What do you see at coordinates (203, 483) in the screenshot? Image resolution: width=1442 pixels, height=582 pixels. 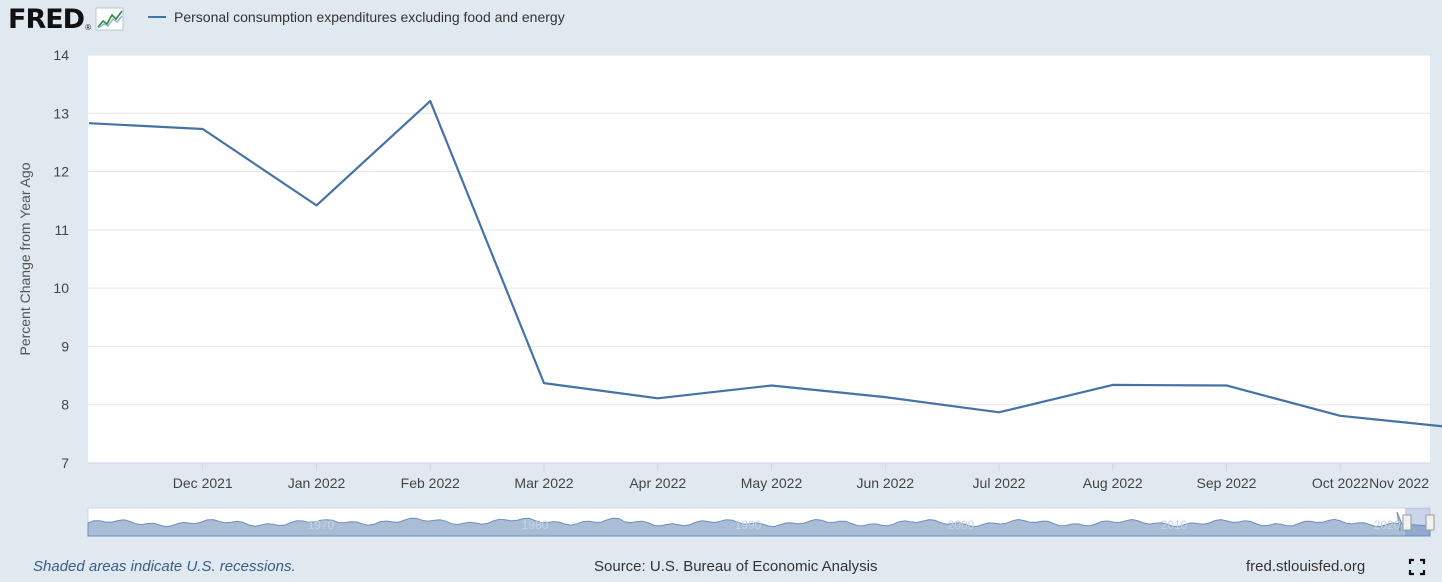 I see `x-tick-label: Dec 2021` at bounding box center [203, 483].